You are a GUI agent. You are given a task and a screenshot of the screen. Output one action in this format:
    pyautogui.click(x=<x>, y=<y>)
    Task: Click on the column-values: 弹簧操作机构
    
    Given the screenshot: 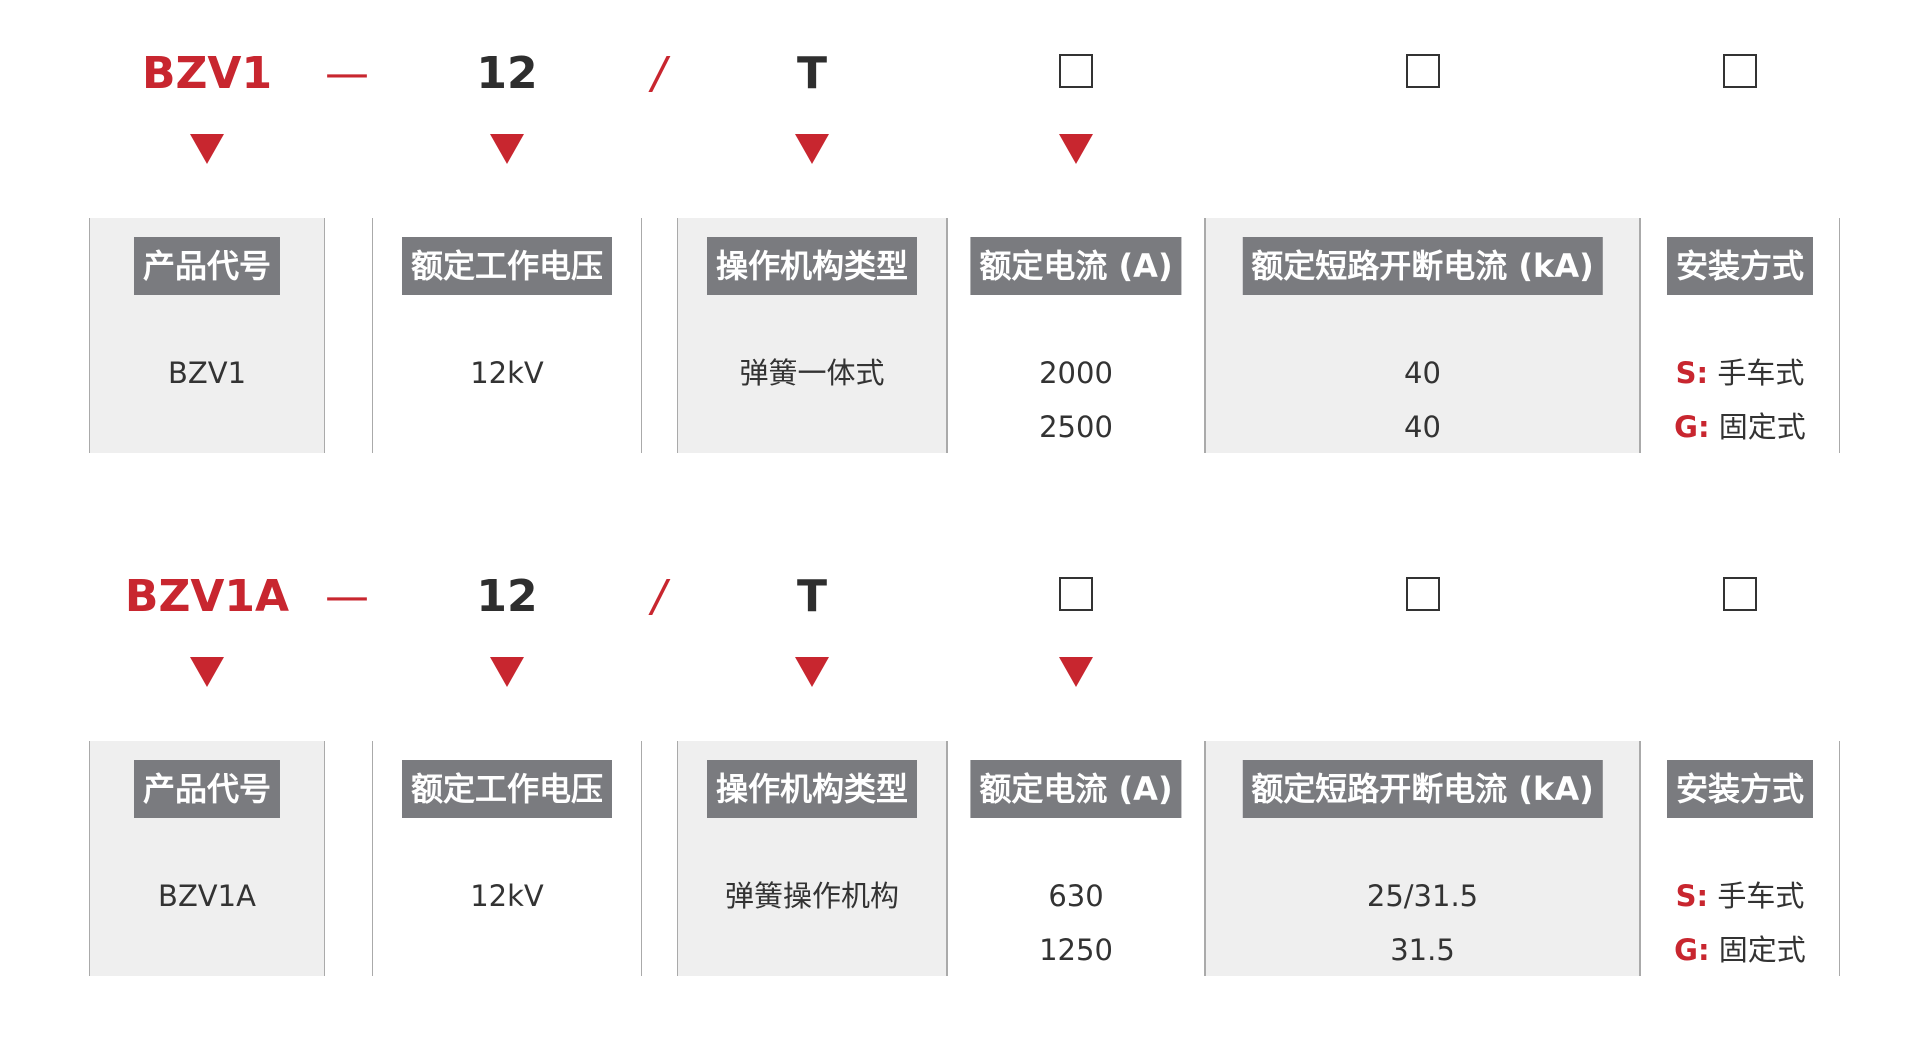 What is the action you would take?
    pyautogui.click(x=812, y=896)
    